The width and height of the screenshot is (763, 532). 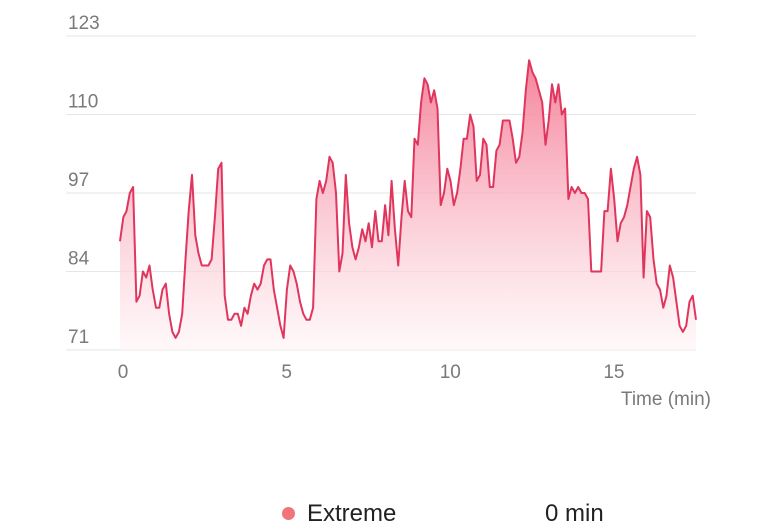 What do you see at coordinates (83, 102) in the screenshot?
I see `y-tick-label: 110` at bounding box center [83, 102].